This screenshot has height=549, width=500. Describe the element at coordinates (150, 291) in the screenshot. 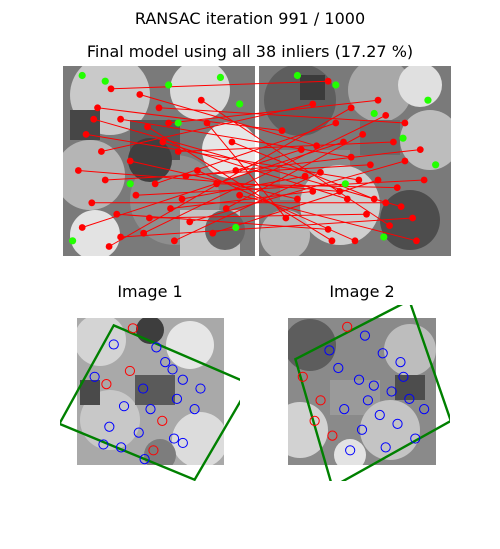

I see `image-1-title: Image 1` at that location.